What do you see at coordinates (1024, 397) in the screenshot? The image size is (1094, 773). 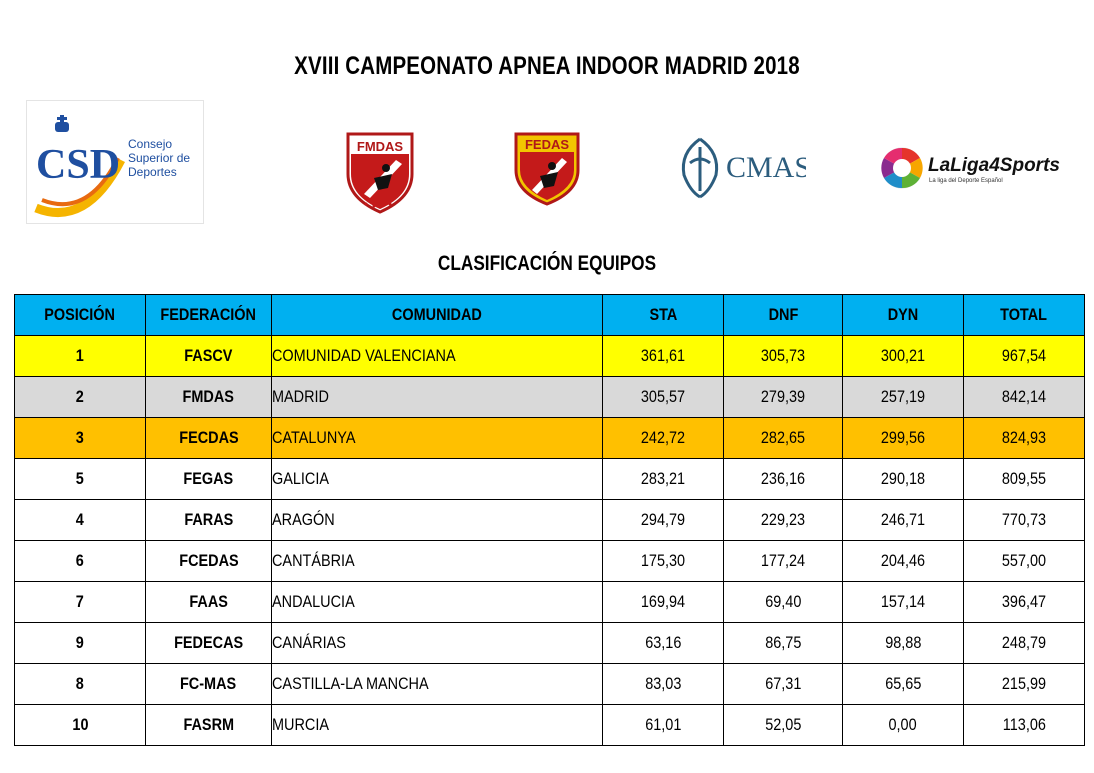 I see `total-cell: 842,14` at bounding box center [1024, 397].